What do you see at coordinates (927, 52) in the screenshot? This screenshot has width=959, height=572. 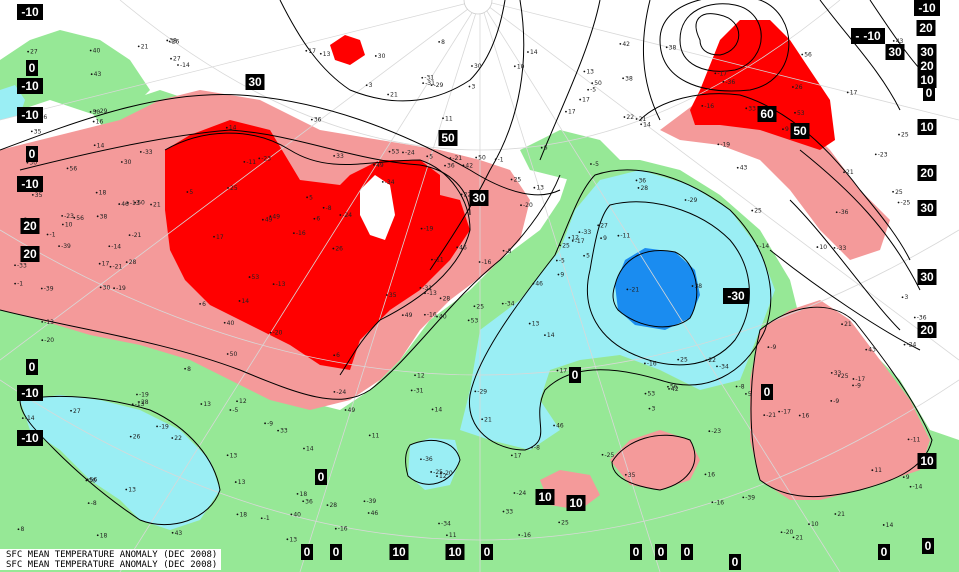 I see `contour-label-r-30b: 30` at bounding box center [927, 52].